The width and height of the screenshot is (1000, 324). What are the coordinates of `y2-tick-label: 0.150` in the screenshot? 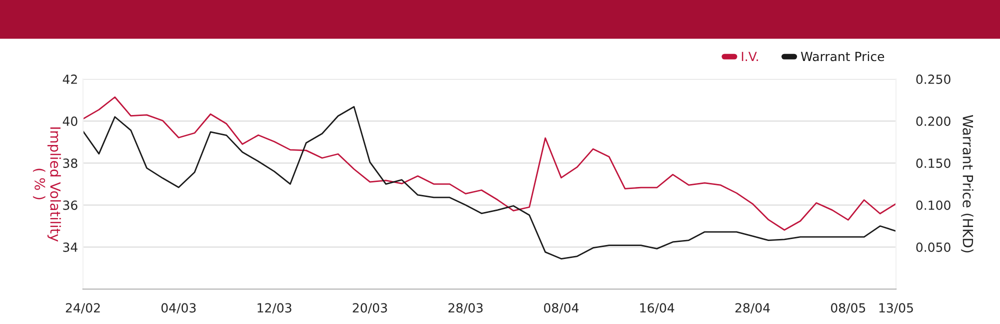 It's located at (933, 163).